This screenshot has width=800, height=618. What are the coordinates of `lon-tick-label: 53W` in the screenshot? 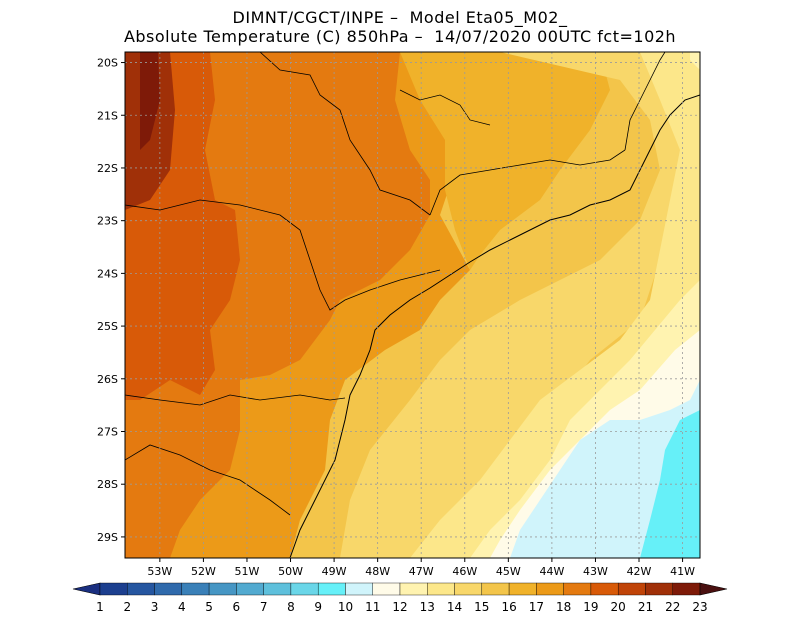 It's located at (159, 571).